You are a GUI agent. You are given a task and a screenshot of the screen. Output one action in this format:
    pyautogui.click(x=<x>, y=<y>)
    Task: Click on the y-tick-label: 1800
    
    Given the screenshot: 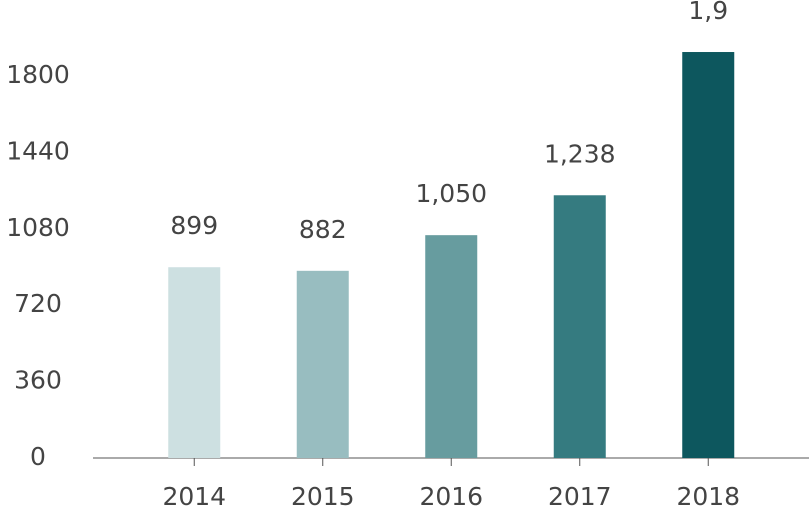 What is the action you would take?
    pyautogui.click(x=38, y=74)
    